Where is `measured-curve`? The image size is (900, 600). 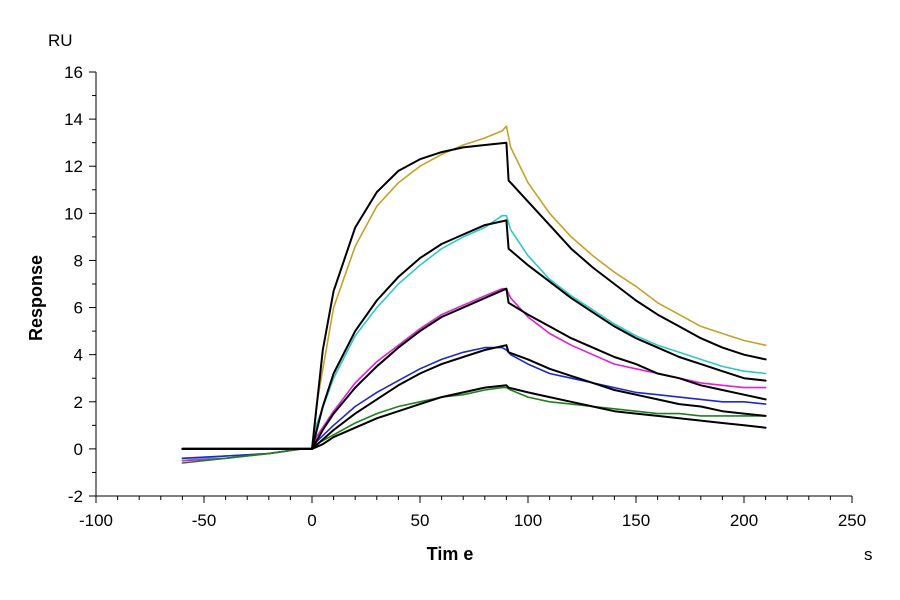
measured-curve is located at coordinates (474, 425).